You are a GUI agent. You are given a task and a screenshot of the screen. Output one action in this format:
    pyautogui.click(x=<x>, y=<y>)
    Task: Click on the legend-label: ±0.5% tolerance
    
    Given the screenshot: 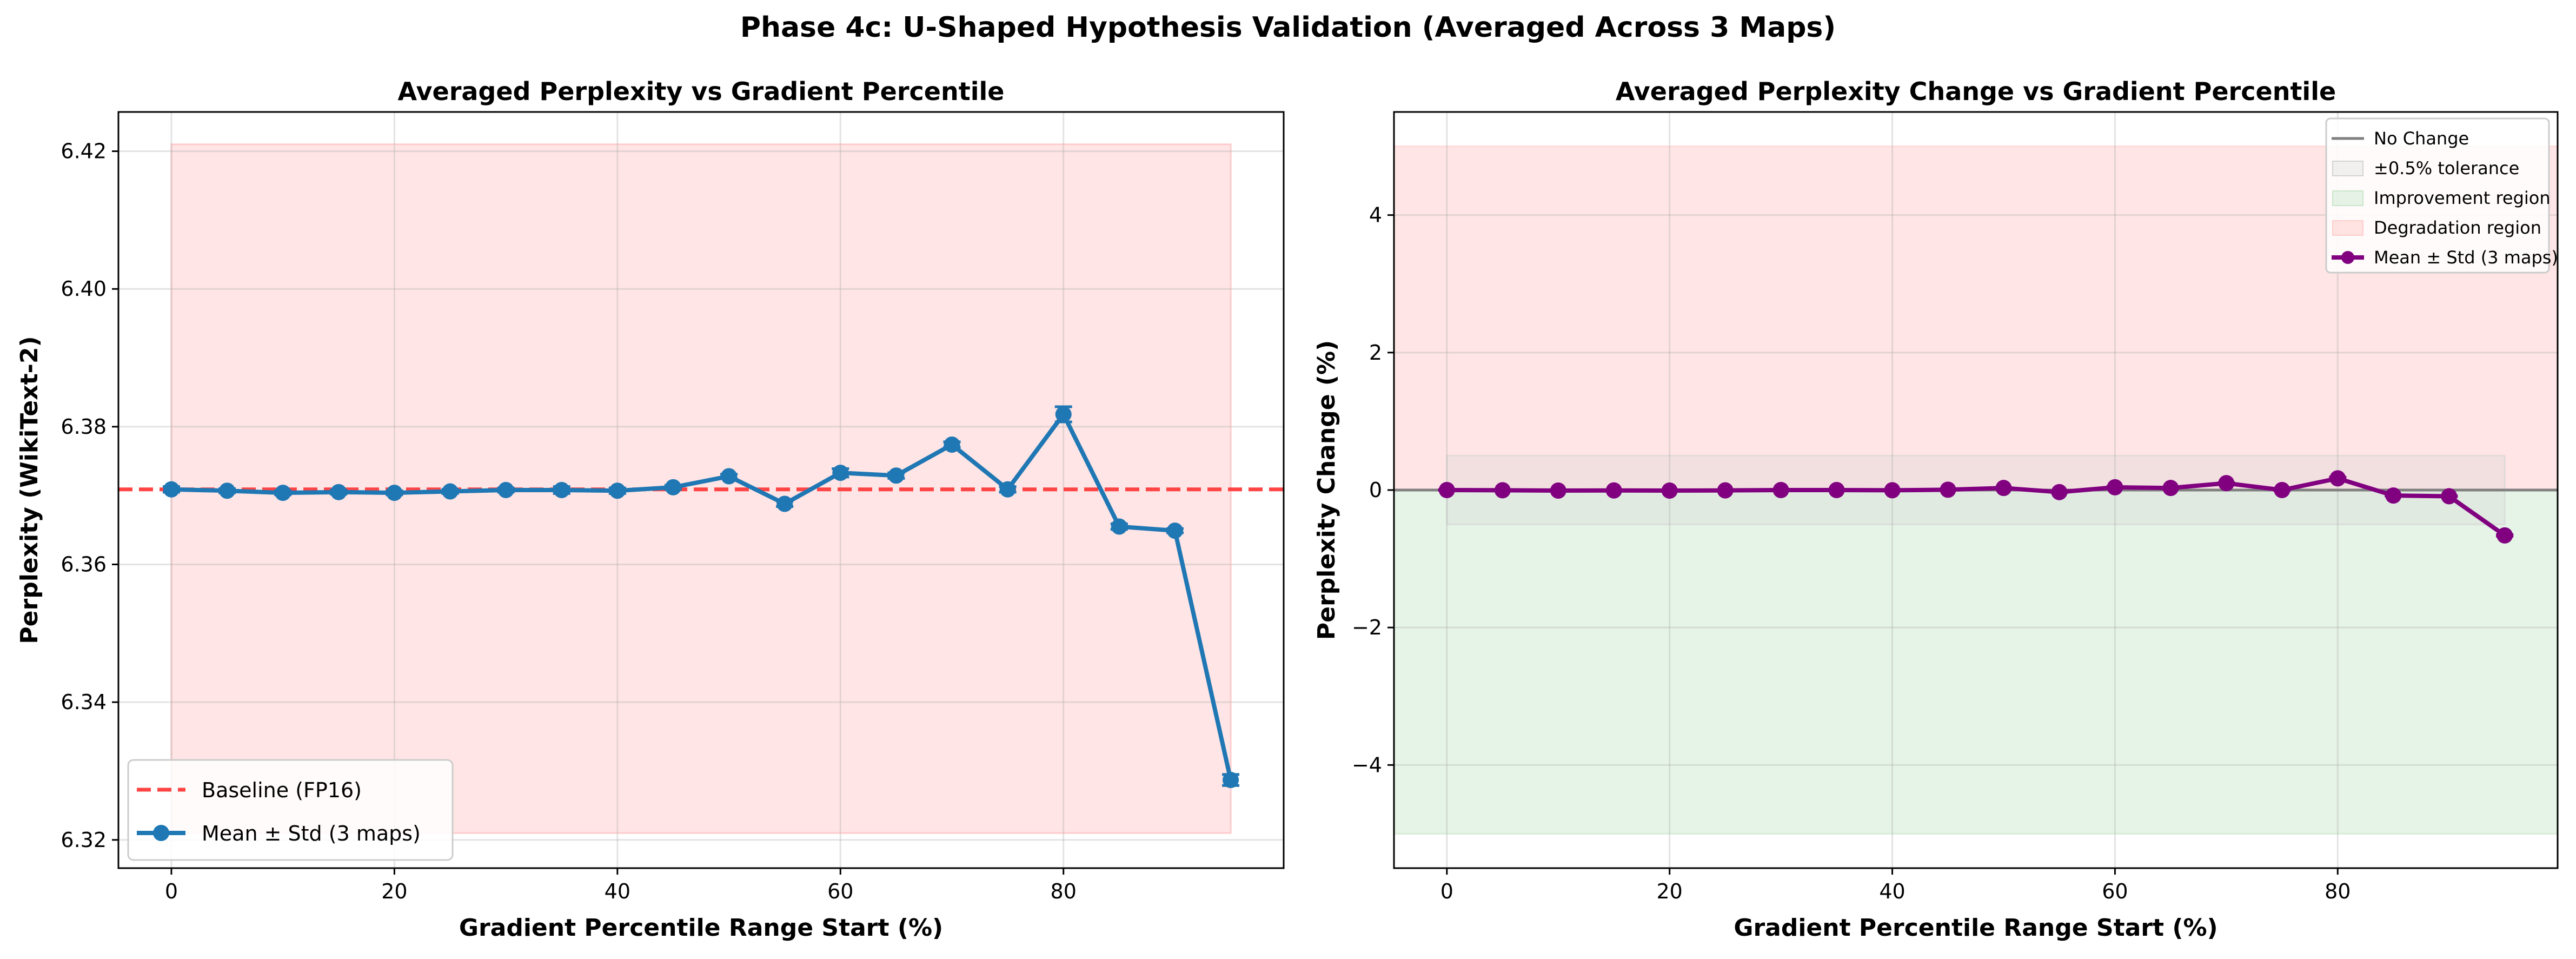 What is the action you would take?
    pyautogui.click(x=2446, y=168)
    